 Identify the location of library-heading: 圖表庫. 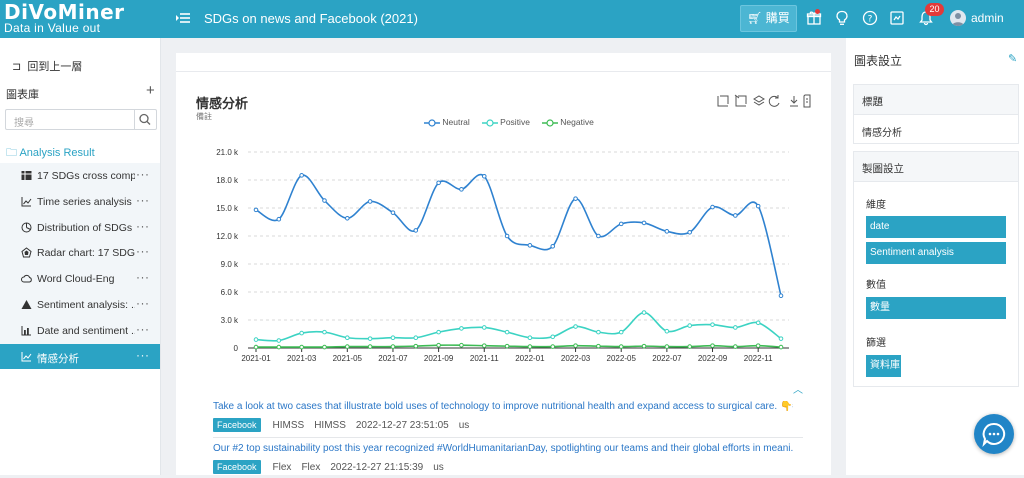
(22, 95).